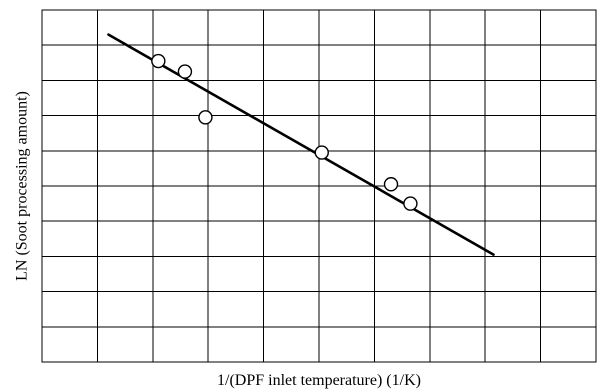 Image resolution: width=608 pixels, height=392 pixels. Describe the element at coordinates (22, 186) in the screenshot. I see `y-axis-label: LN (Soot processing amount)` at that location.